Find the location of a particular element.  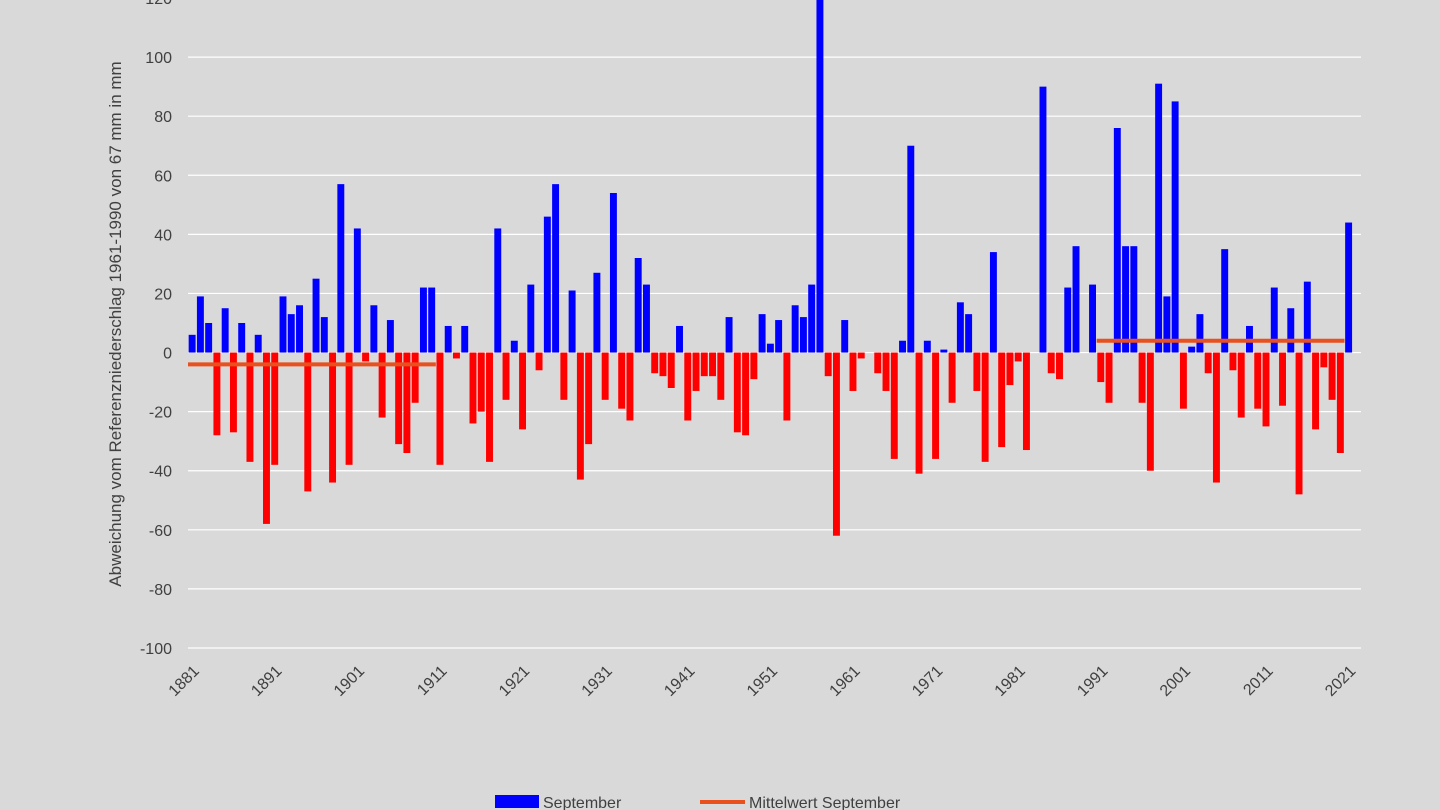

legend: September Mittelwert September is located at coordinates (698, 802).